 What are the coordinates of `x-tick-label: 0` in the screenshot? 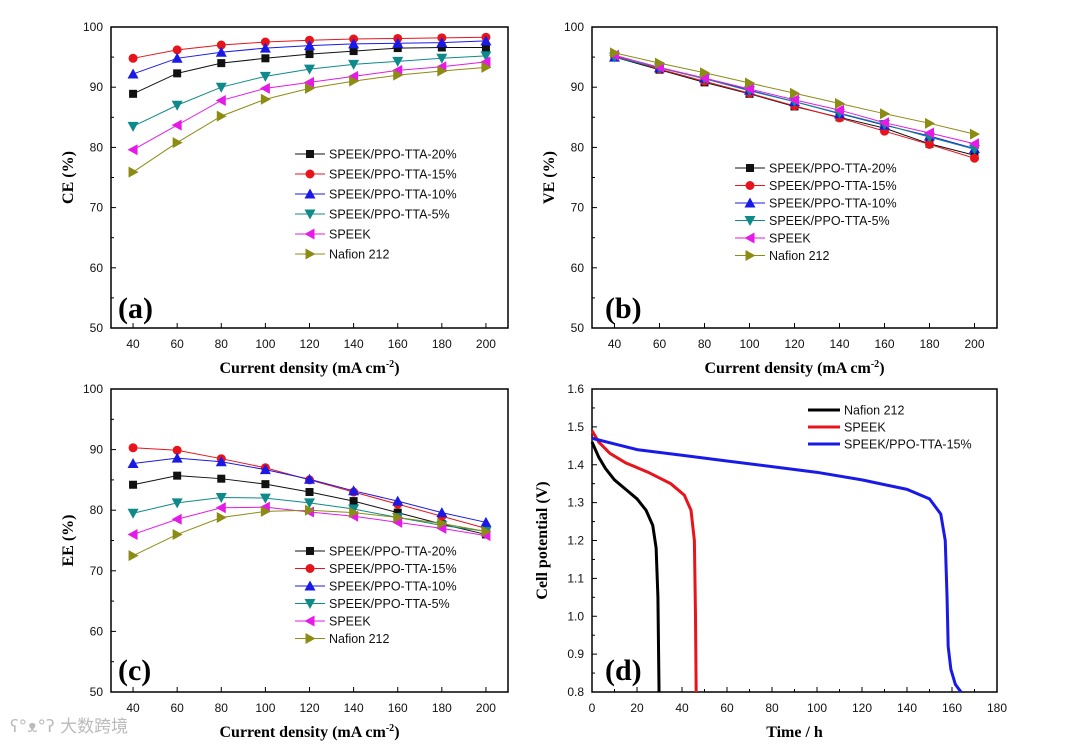 It's located at (592, 708).